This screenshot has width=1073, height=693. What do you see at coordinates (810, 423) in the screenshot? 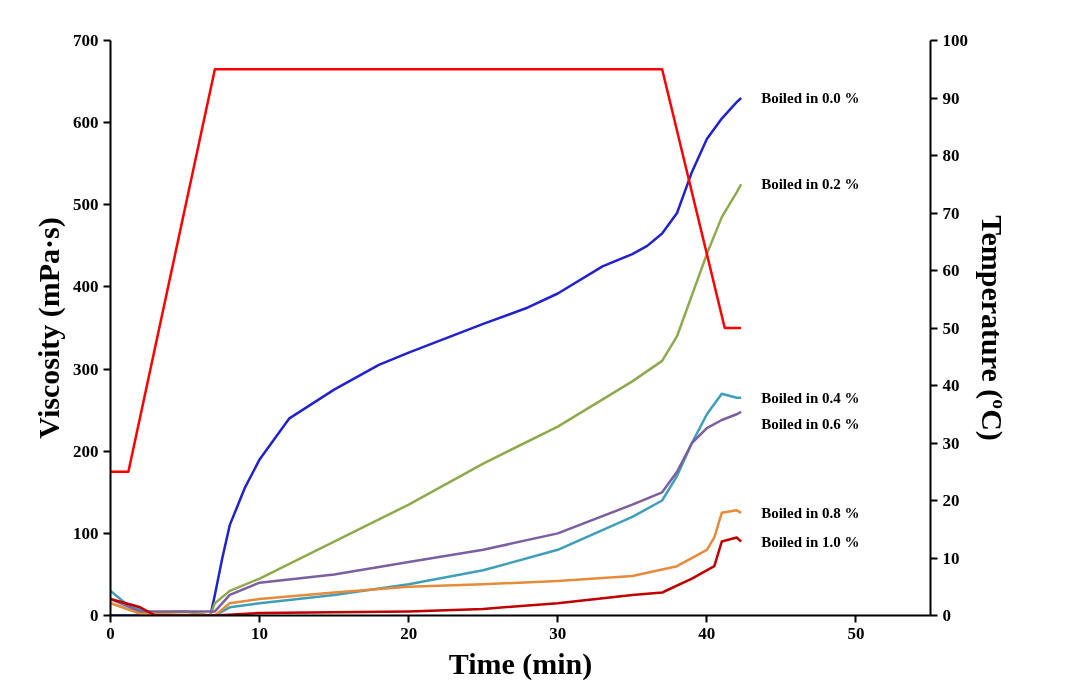
I see `series-label: Boiled in 0.6 %` at bounding box center [810, 423].